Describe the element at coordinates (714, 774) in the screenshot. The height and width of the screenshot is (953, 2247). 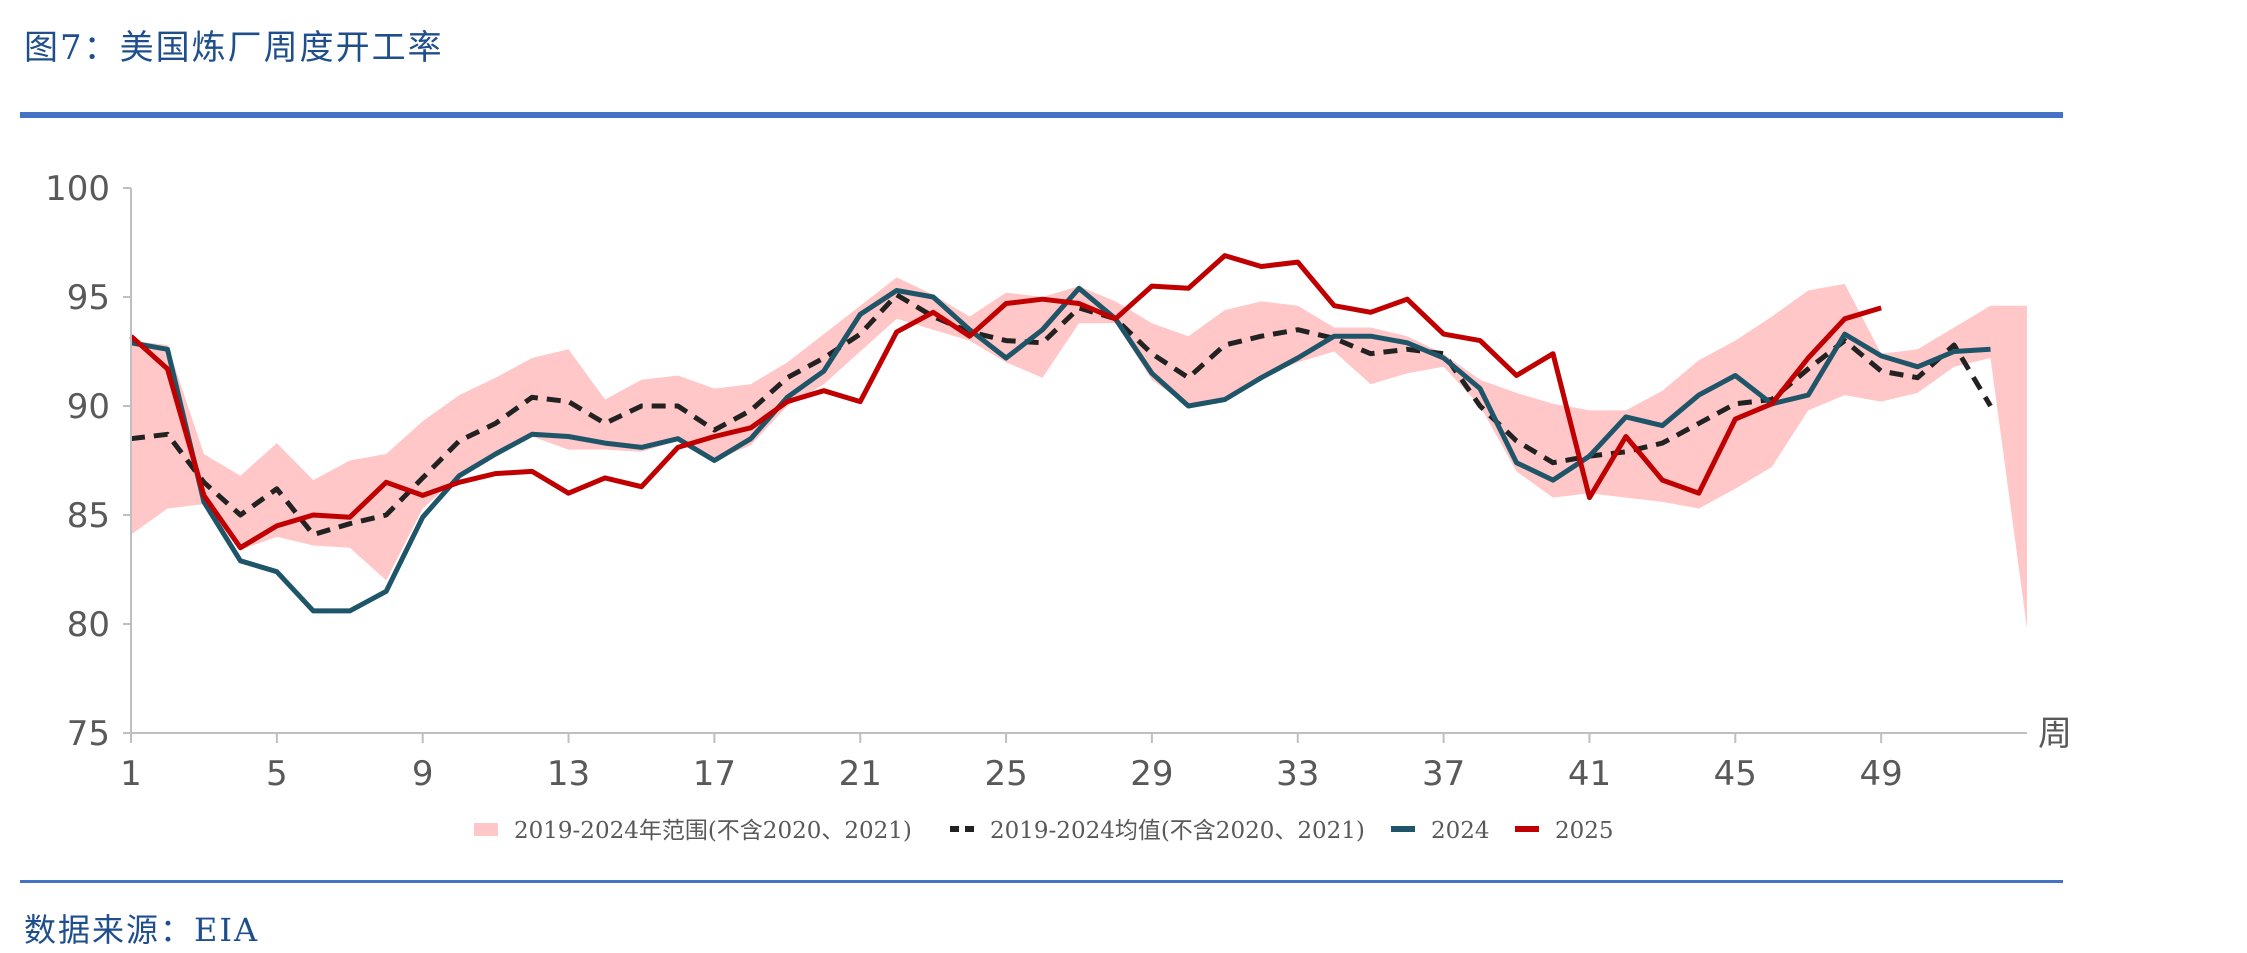
I see `x-tick-label: 17` at that location.